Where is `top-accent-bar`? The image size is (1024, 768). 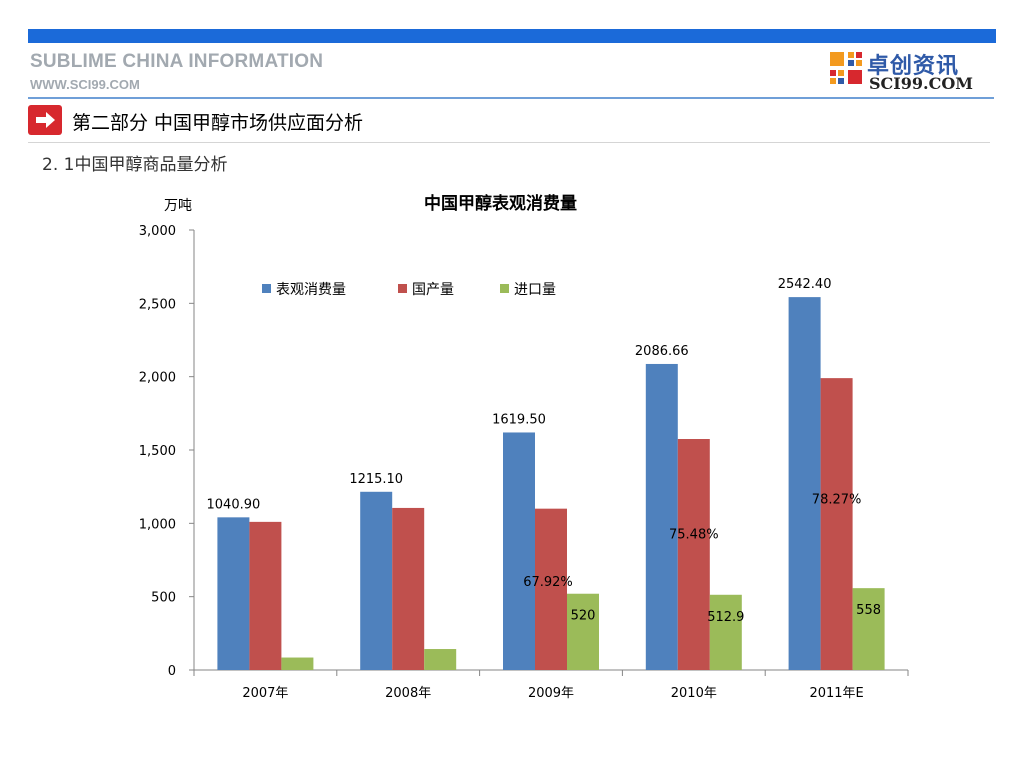
top-accent-bar is located at coordinates (512, 36).